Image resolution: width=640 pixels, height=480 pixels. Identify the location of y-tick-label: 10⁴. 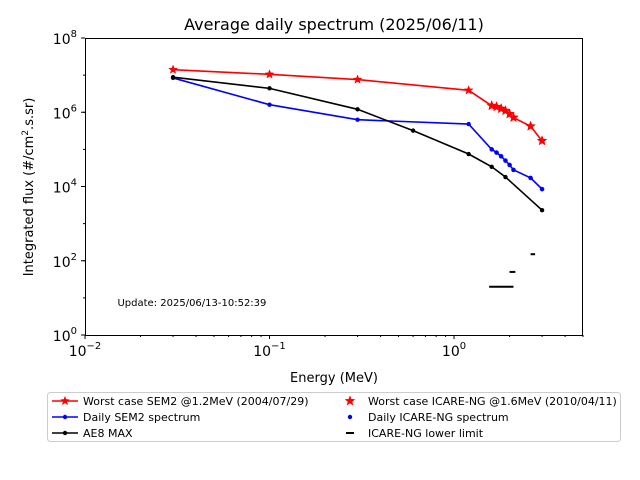
(65, 187).